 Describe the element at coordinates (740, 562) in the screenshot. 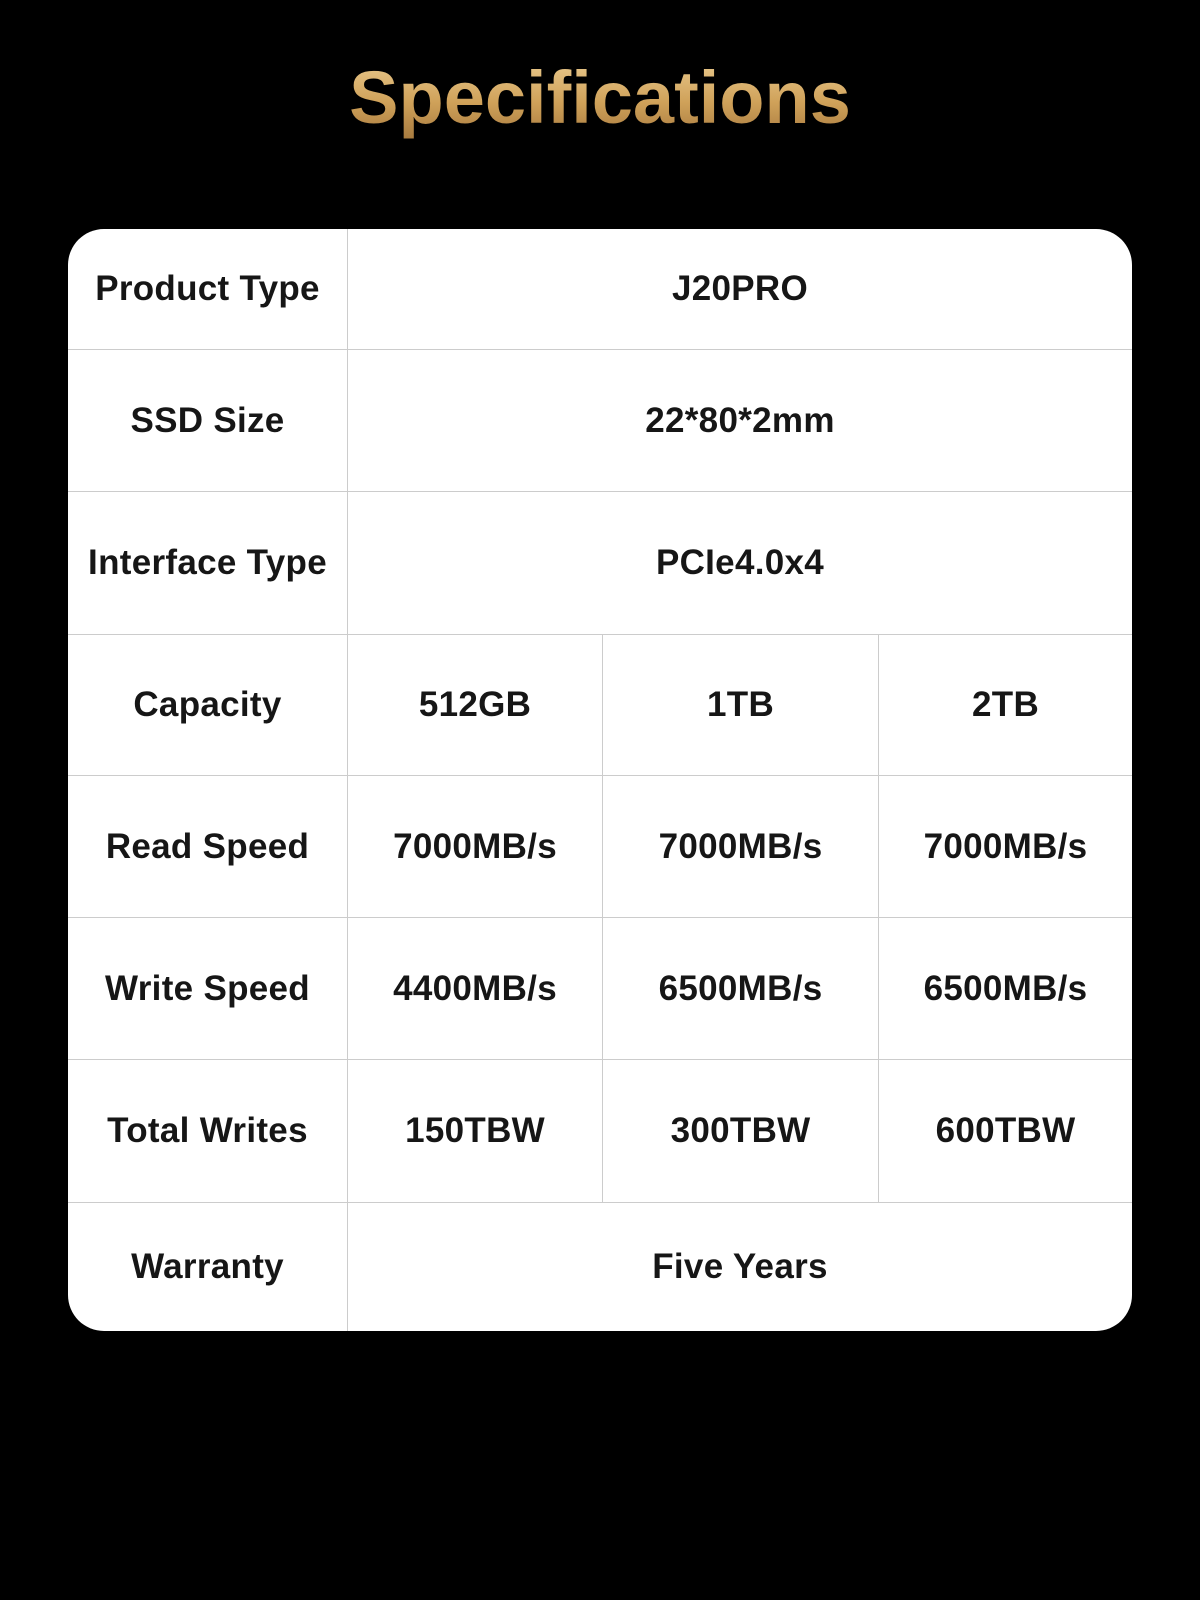

I see `value-interface-type: PCIe4.0x4` at that location.